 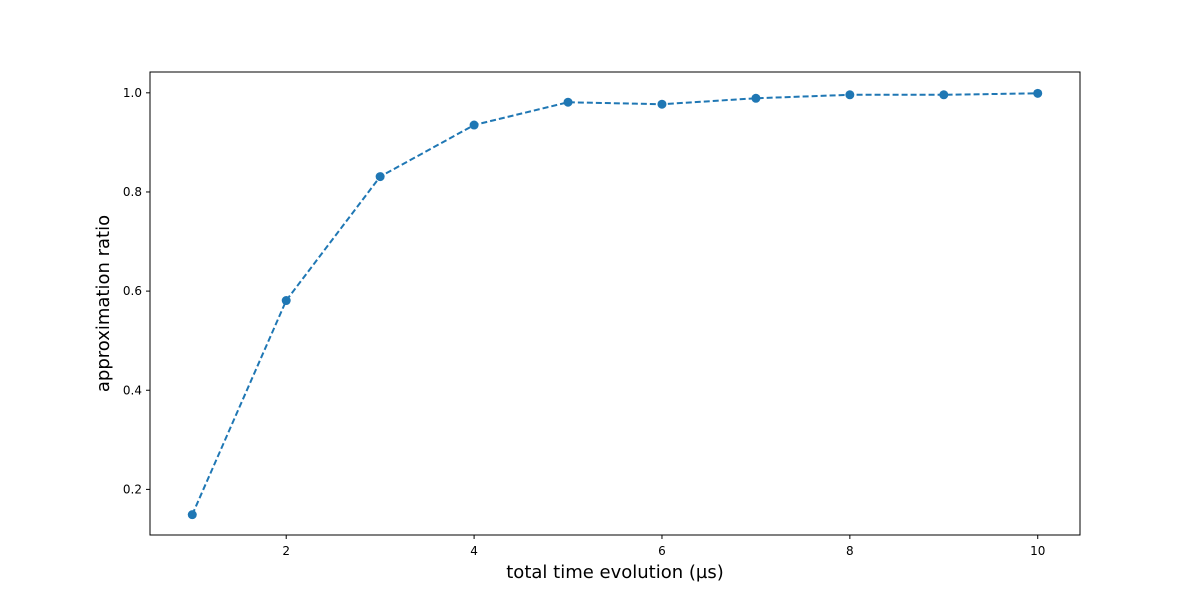 I want to click on x-axis-ticks: 2 4 6 8 10, so click(x=663, y=546).